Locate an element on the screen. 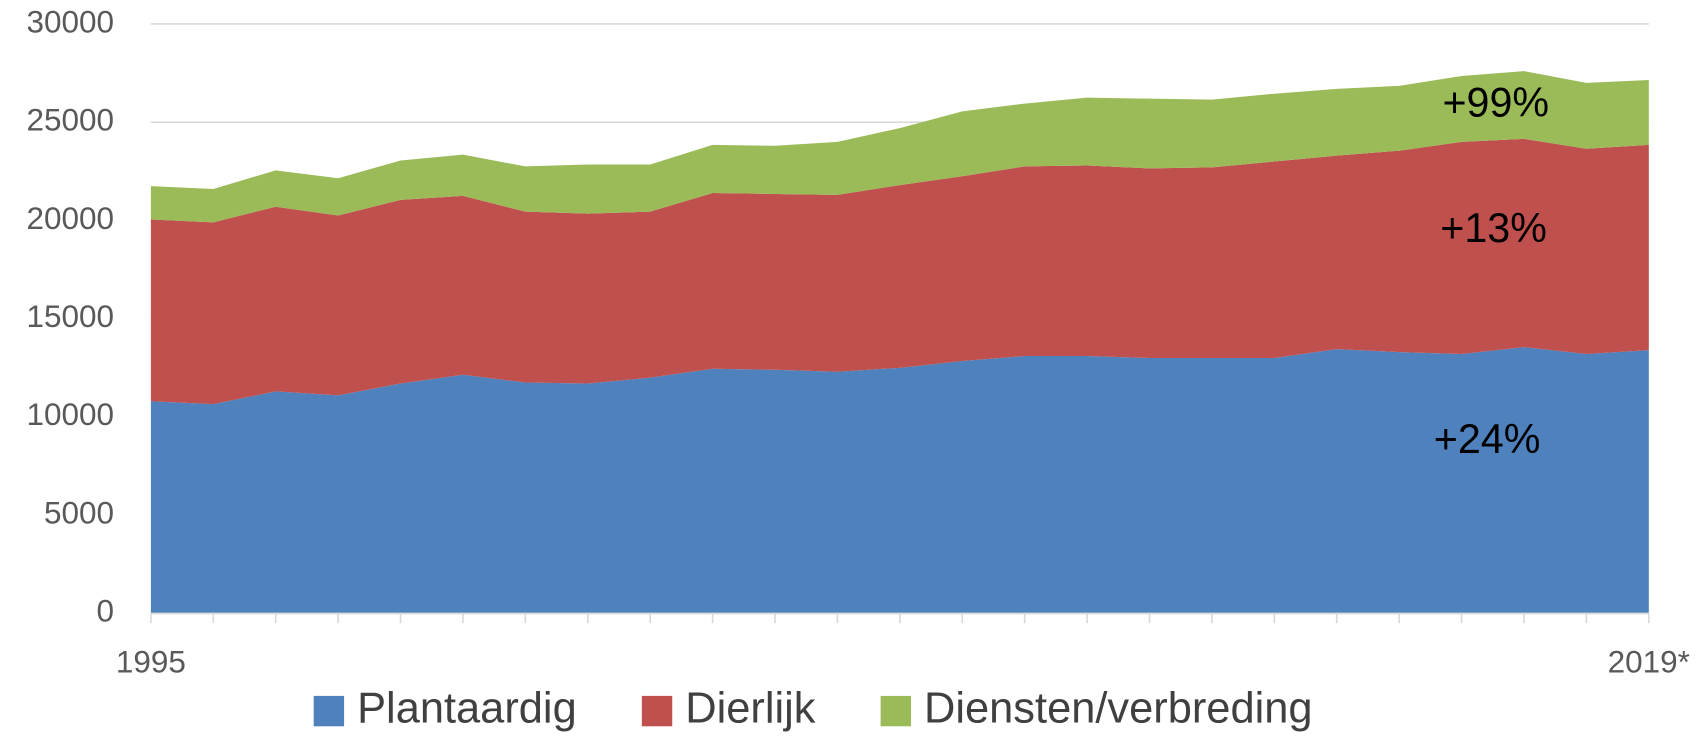  y-tick-label: 30000 is located at coordinates (70, 21).